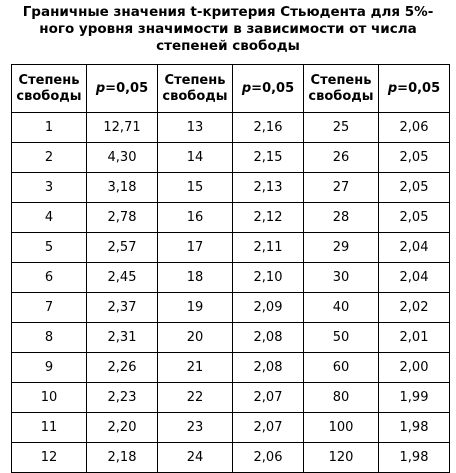 The width and height of the screenshot is (456, 473). I want to click on cell-df: 14, so click(195, 157).